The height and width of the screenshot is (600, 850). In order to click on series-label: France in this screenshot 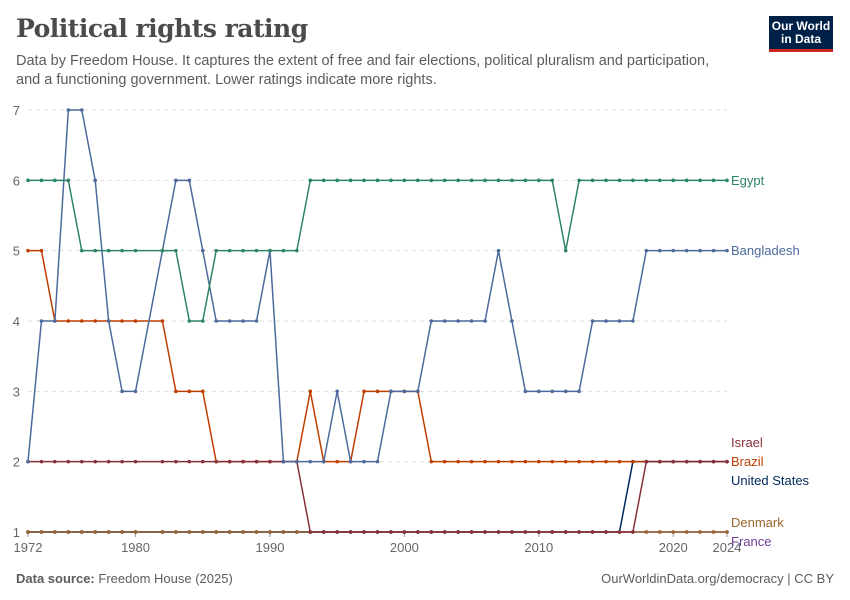, I will do `click(751, 541)`.